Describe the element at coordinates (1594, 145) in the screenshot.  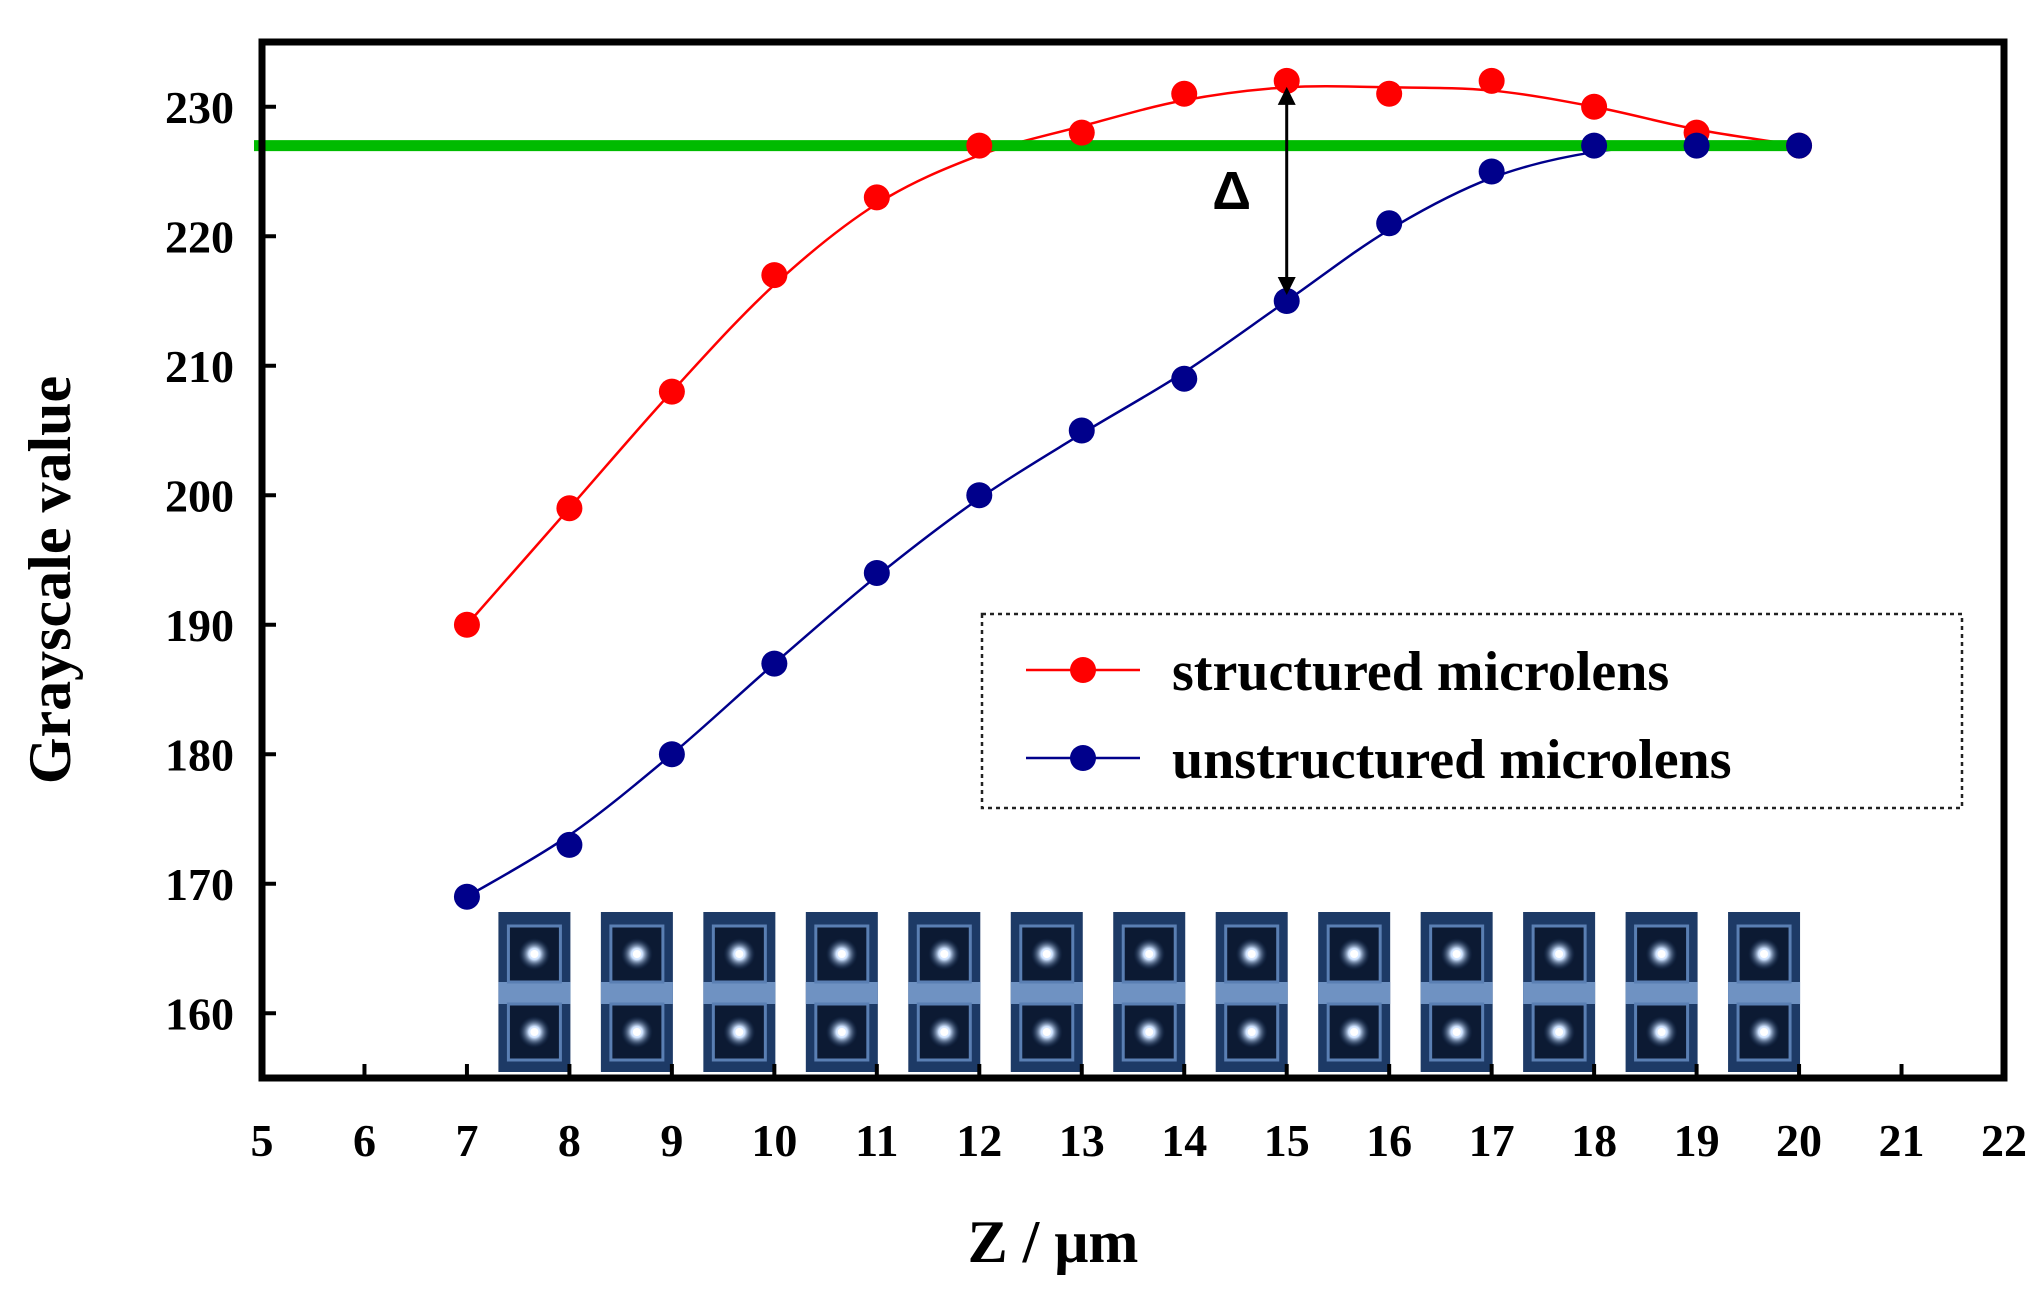
I see `data-point-series-1-x18` at that location.